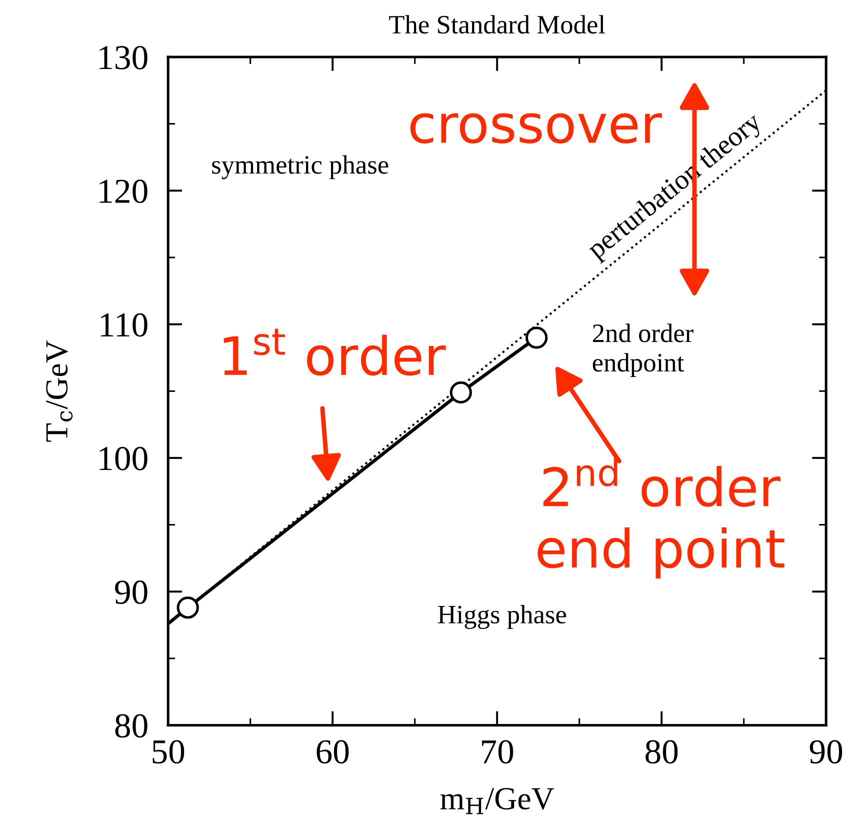  I want to click on y-tick-label: 80, so click(131, 726).